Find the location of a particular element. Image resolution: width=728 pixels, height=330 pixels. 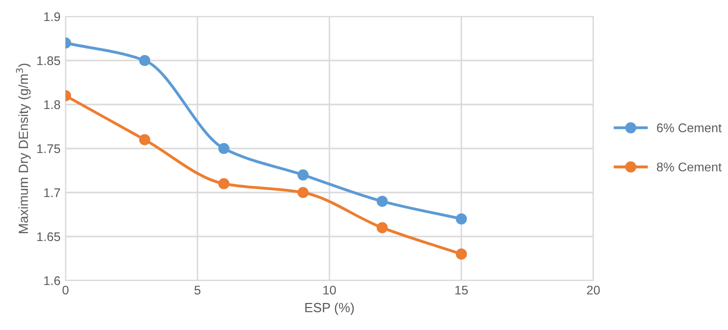

y-tick-label: 1.65 is located at coordinates (48, 237).